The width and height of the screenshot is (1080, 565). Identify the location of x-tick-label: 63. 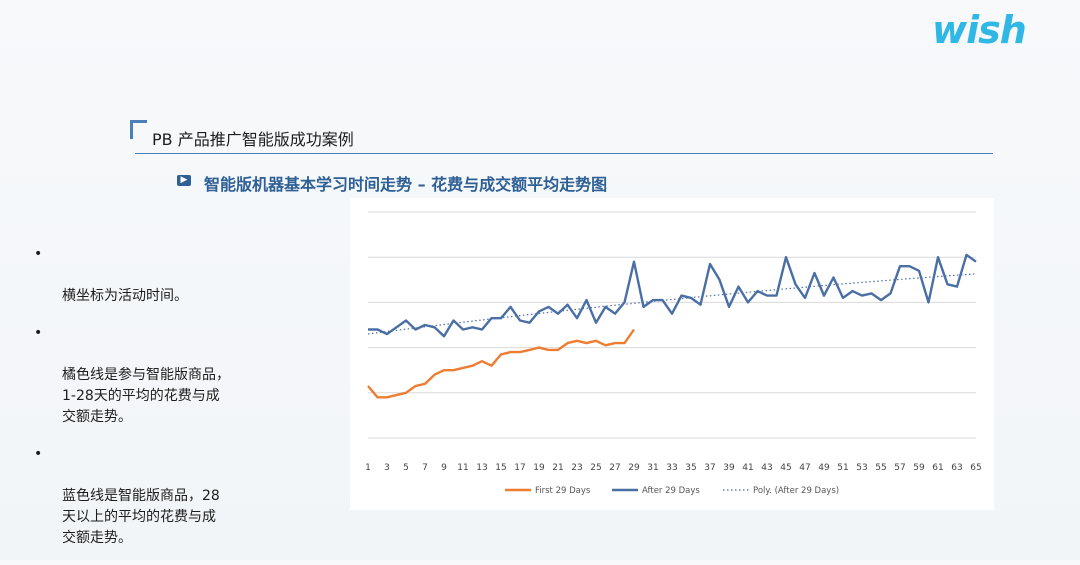
(956, 468).